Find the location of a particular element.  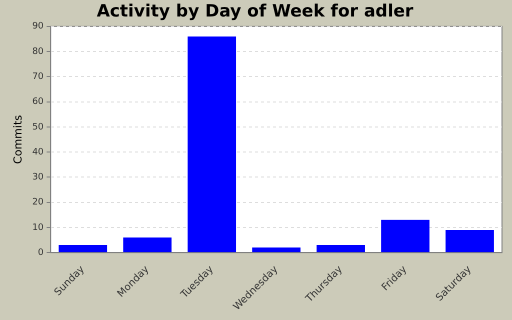

y-tick-label: 30 is located at coordinates (38, 177).